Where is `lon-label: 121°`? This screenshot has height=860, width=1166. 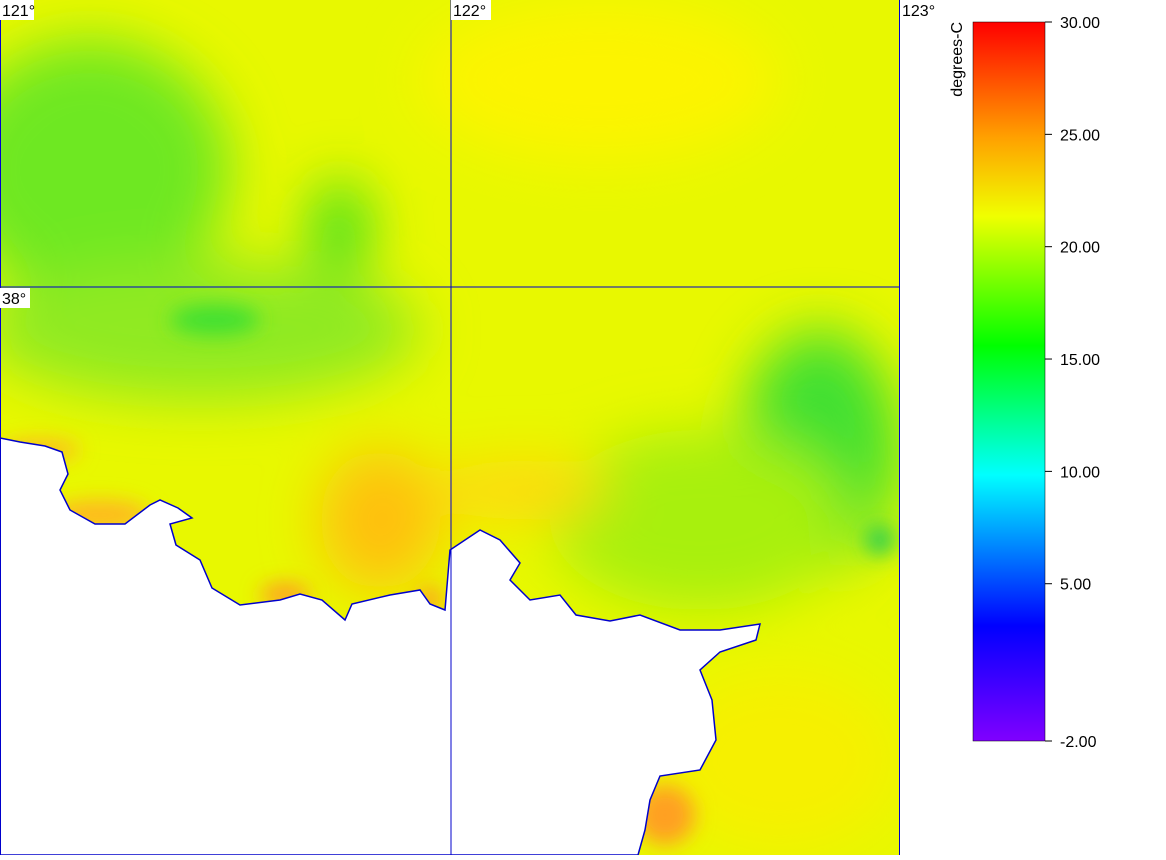 lon-label: 121° is located at coordinates (18, 11).